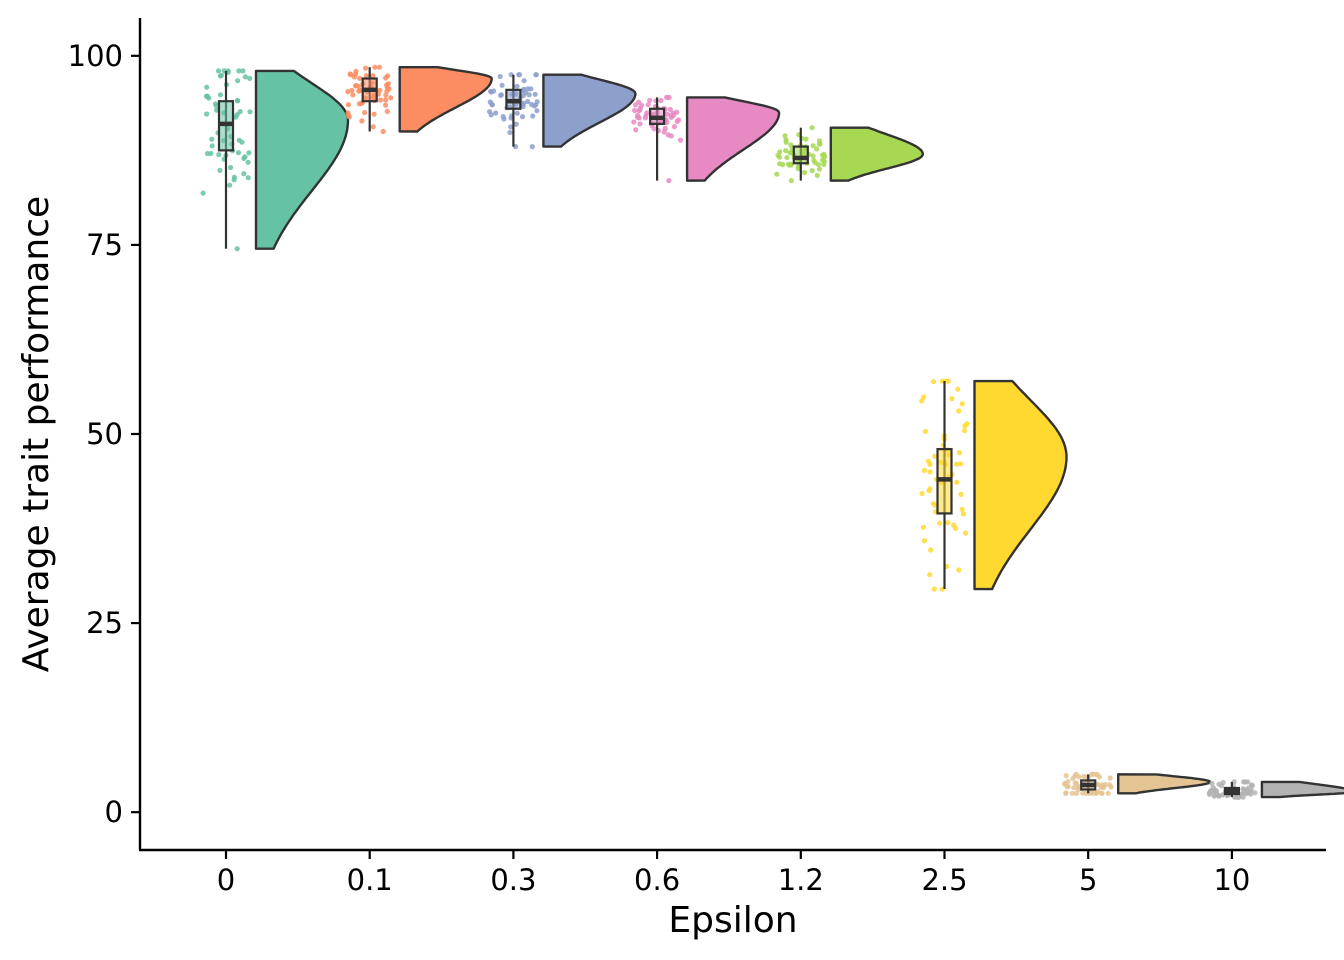  I want to click on y-axis-title: Average trait performance, so click(36, 434).